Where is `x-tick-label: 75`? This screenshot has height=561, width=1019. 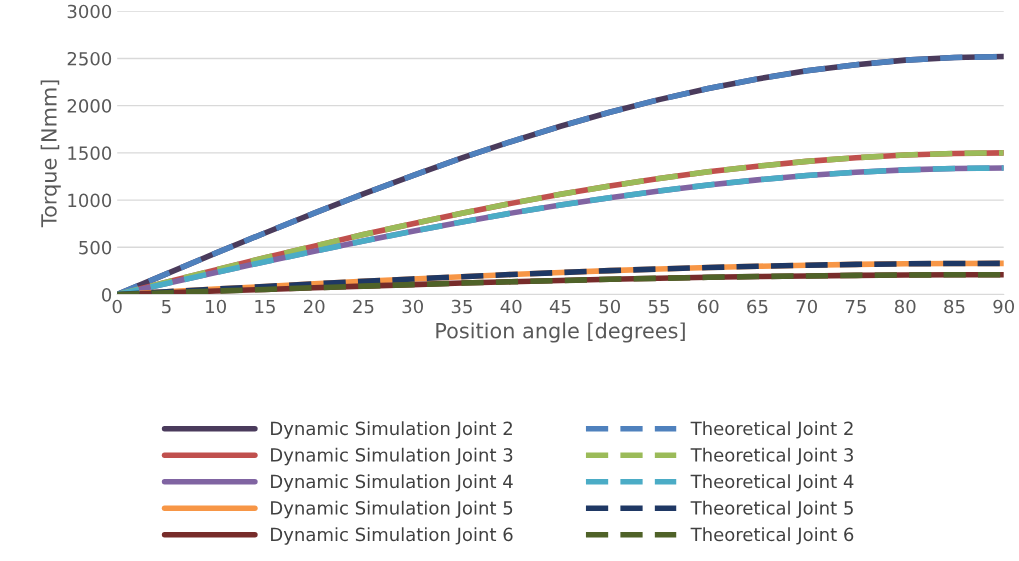
x-tick-label: 75 is located at coordinates (855, 306).